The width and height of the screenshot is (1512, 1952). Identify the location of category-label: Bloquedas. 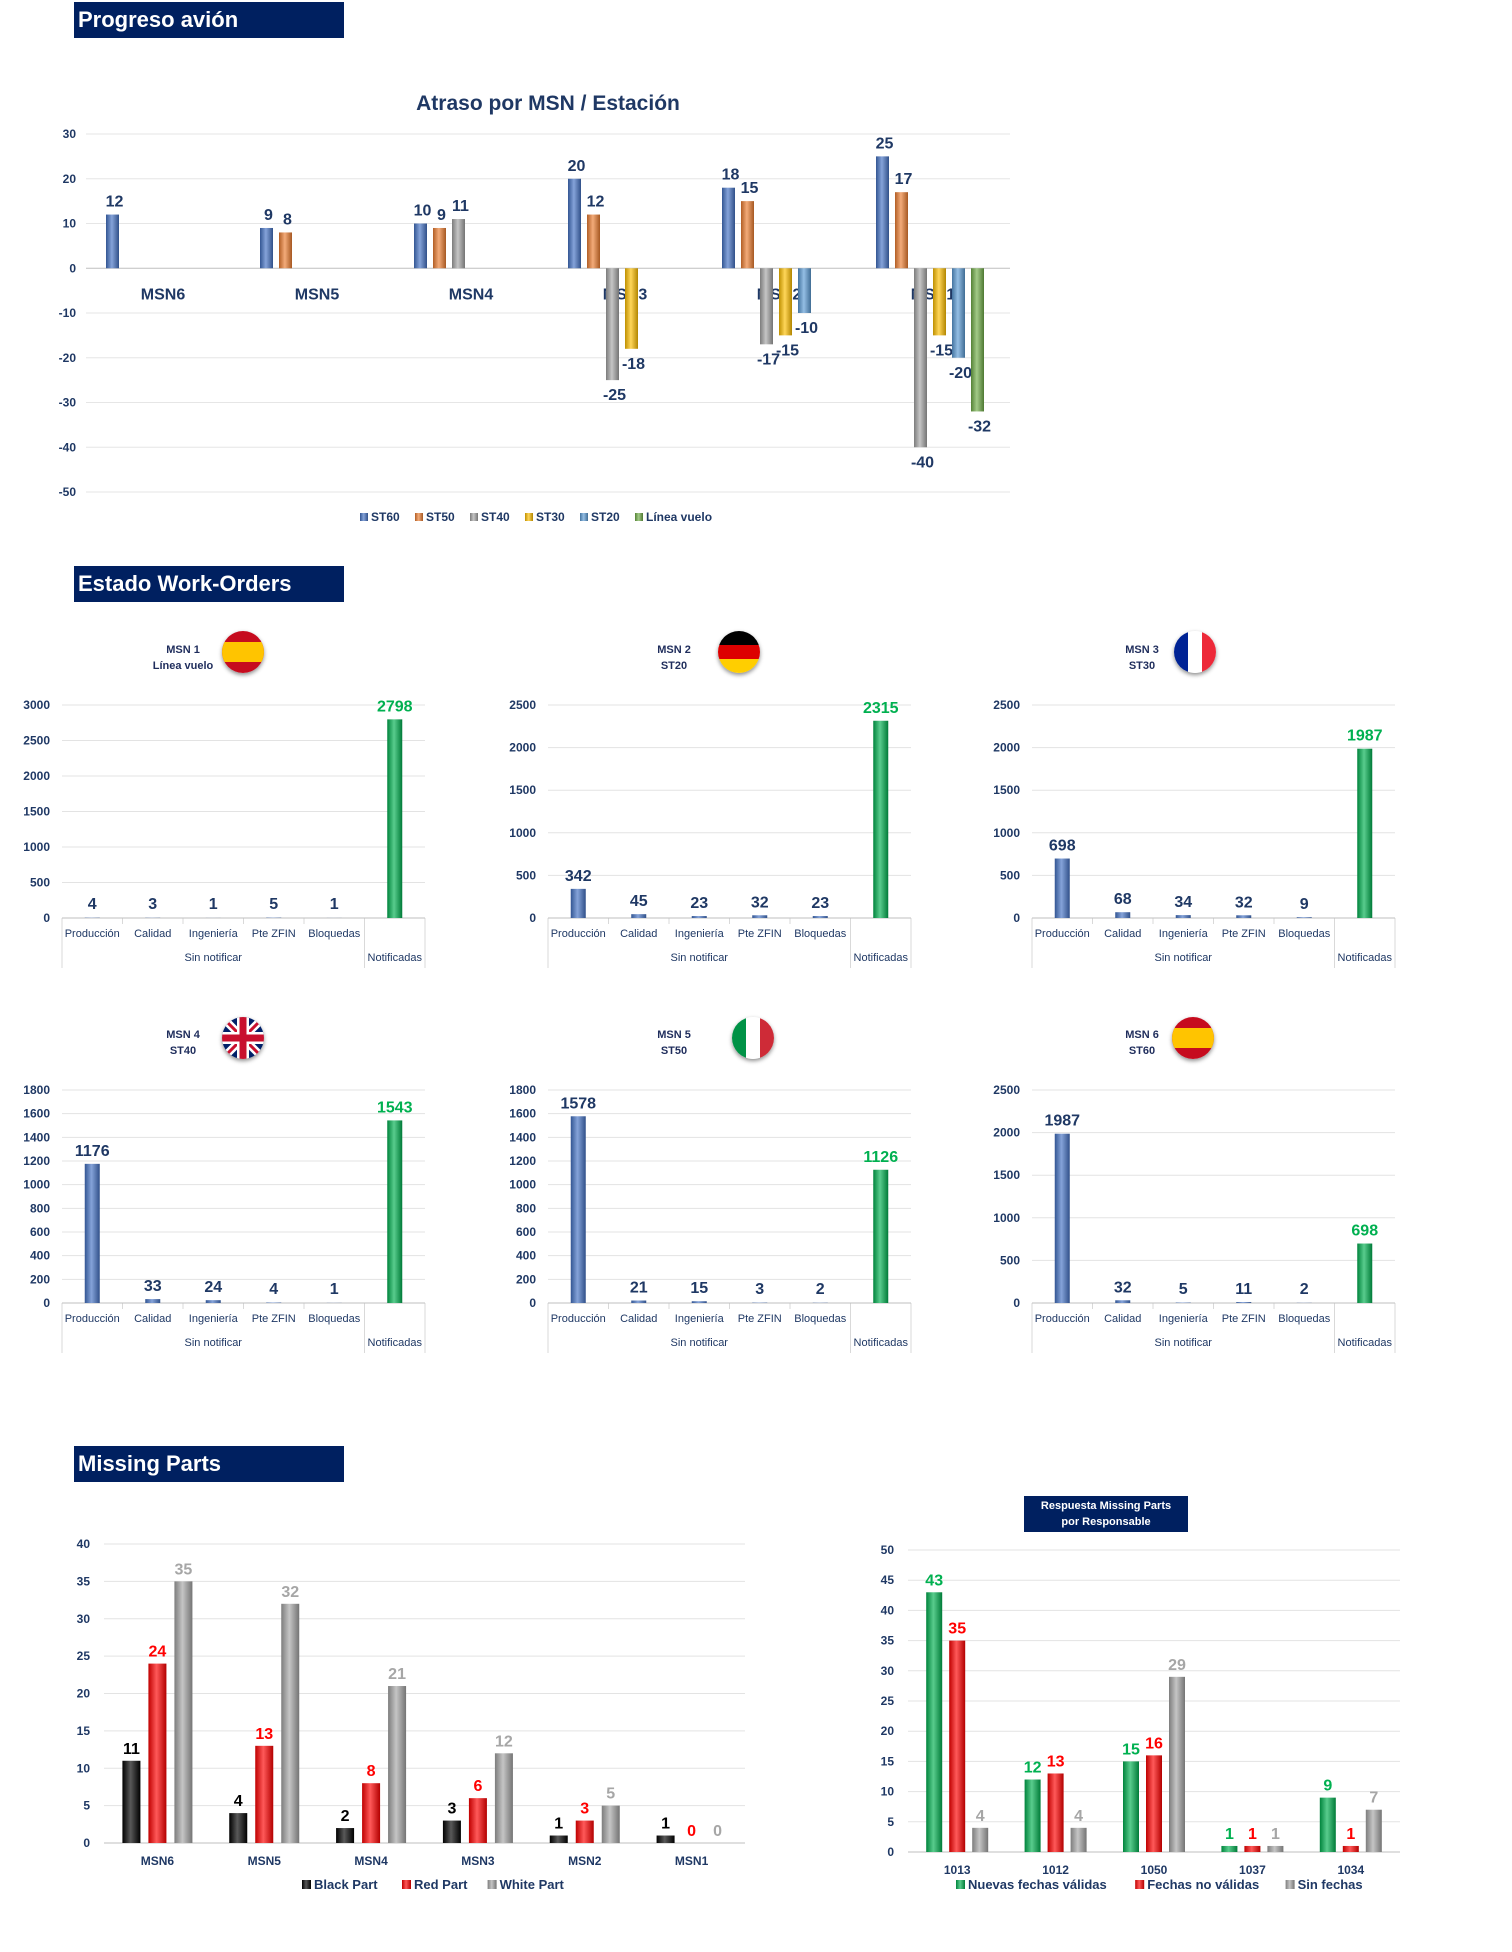
(1304, 1319).